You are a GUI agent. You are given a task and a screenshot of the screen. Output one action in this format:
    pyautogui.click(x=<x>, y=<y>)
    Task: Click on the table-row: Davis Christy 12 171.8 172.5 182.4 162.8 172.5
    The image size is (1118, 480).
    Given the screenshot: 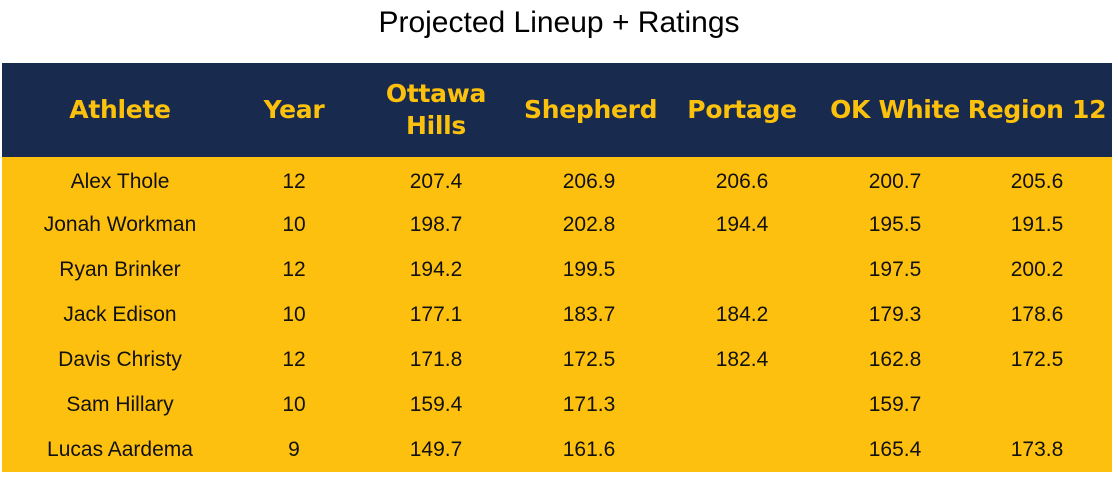 What is the action you would take?
    pyautogui.click(x=557, y=359)
    